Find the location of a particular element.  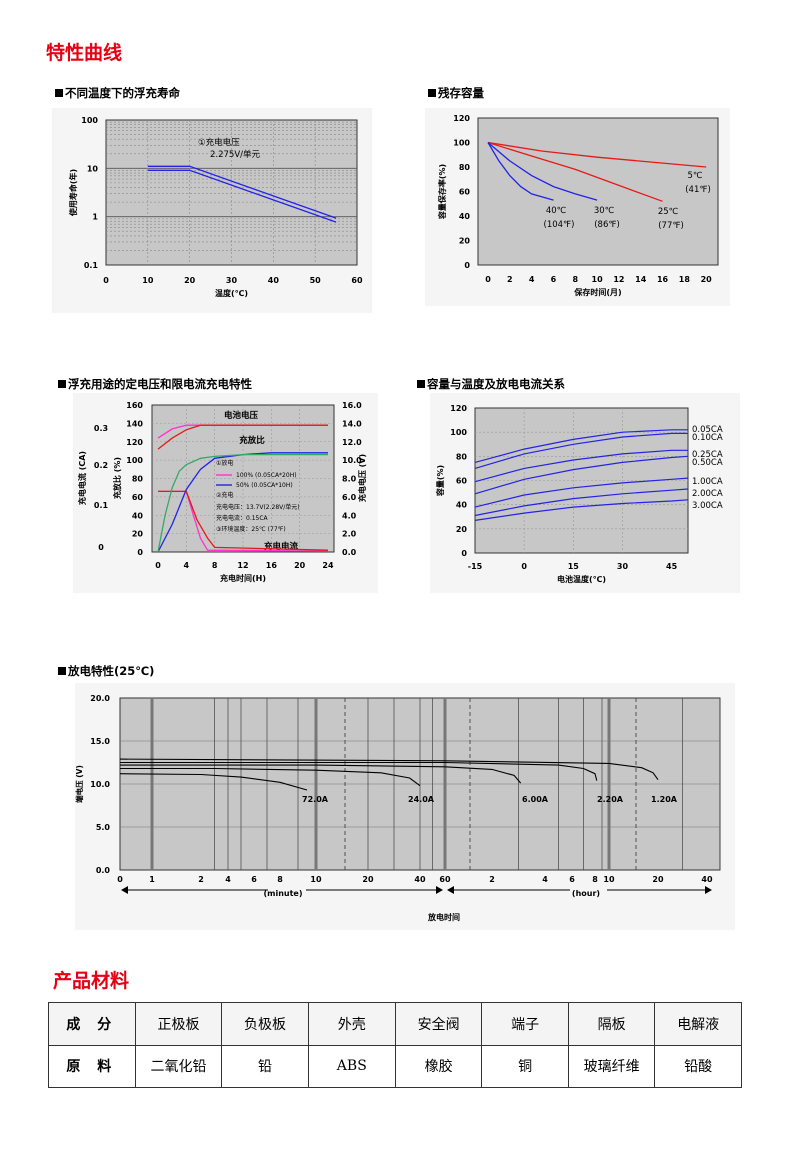

y-axis-label: 容量(%) is located at coordinates (440, 481).